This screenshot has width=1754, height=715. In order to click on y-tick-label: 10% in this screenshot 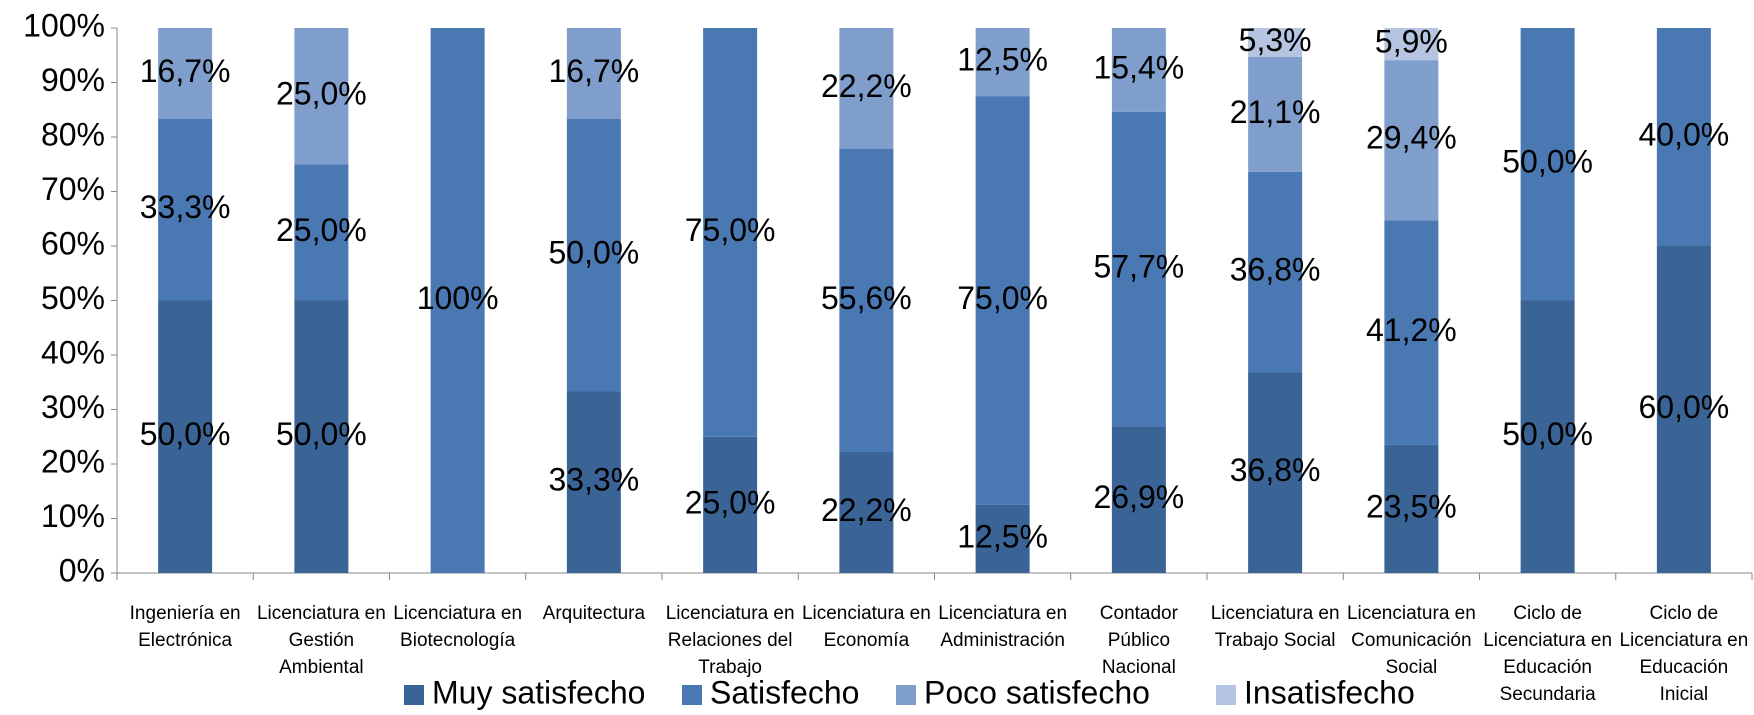, I will do `click(73, 516)`.